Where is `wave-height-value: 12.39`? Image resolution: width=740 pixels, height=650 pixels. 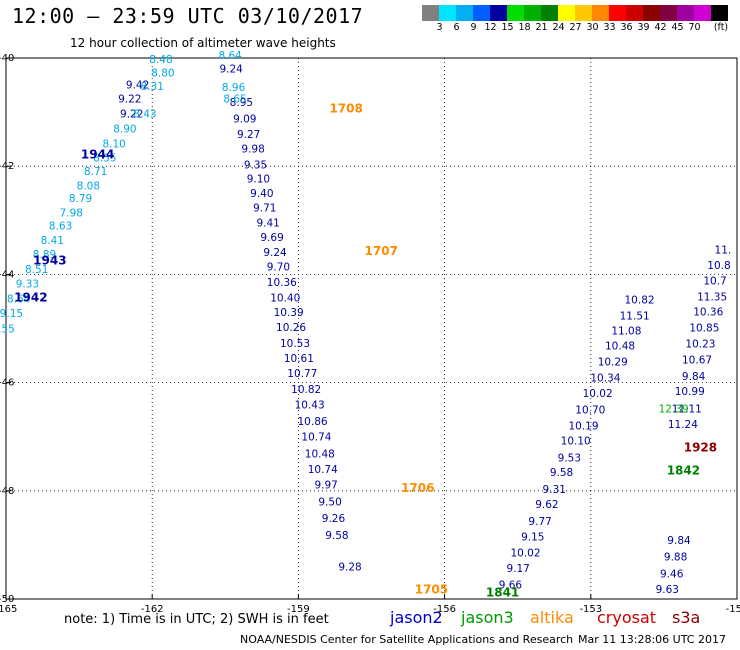
wave-height-value: 12.39 is located at coordinates (674, 409).